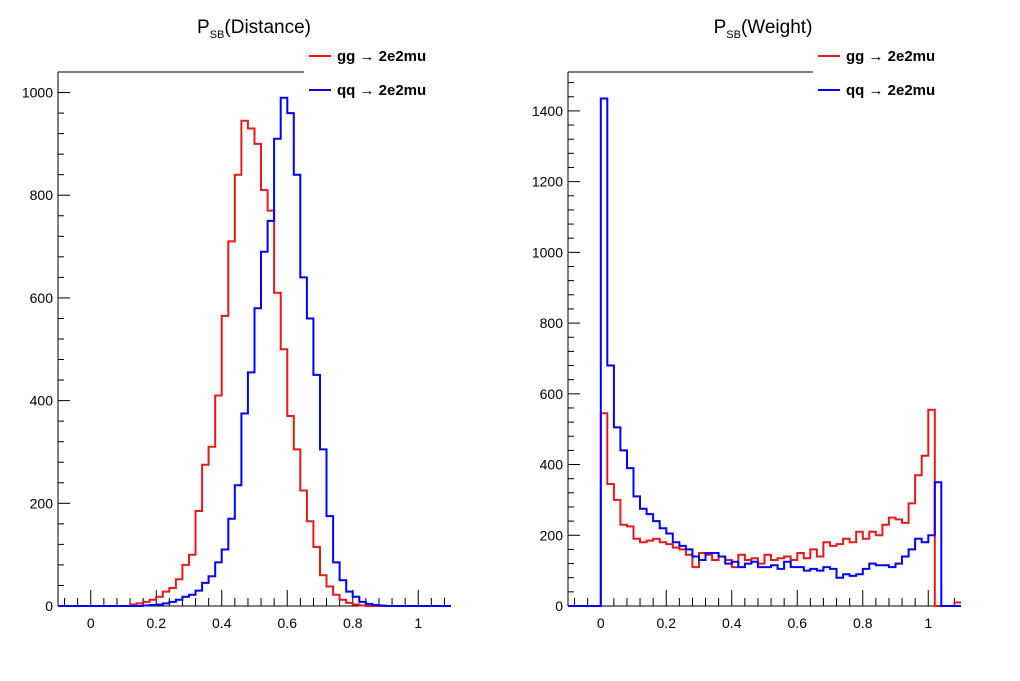 This screenshot has width=1020, height=681. Describe the element at coordinates (776, 27) in the screenshot. I see `chart-title-rest: (Weight)` at that location.